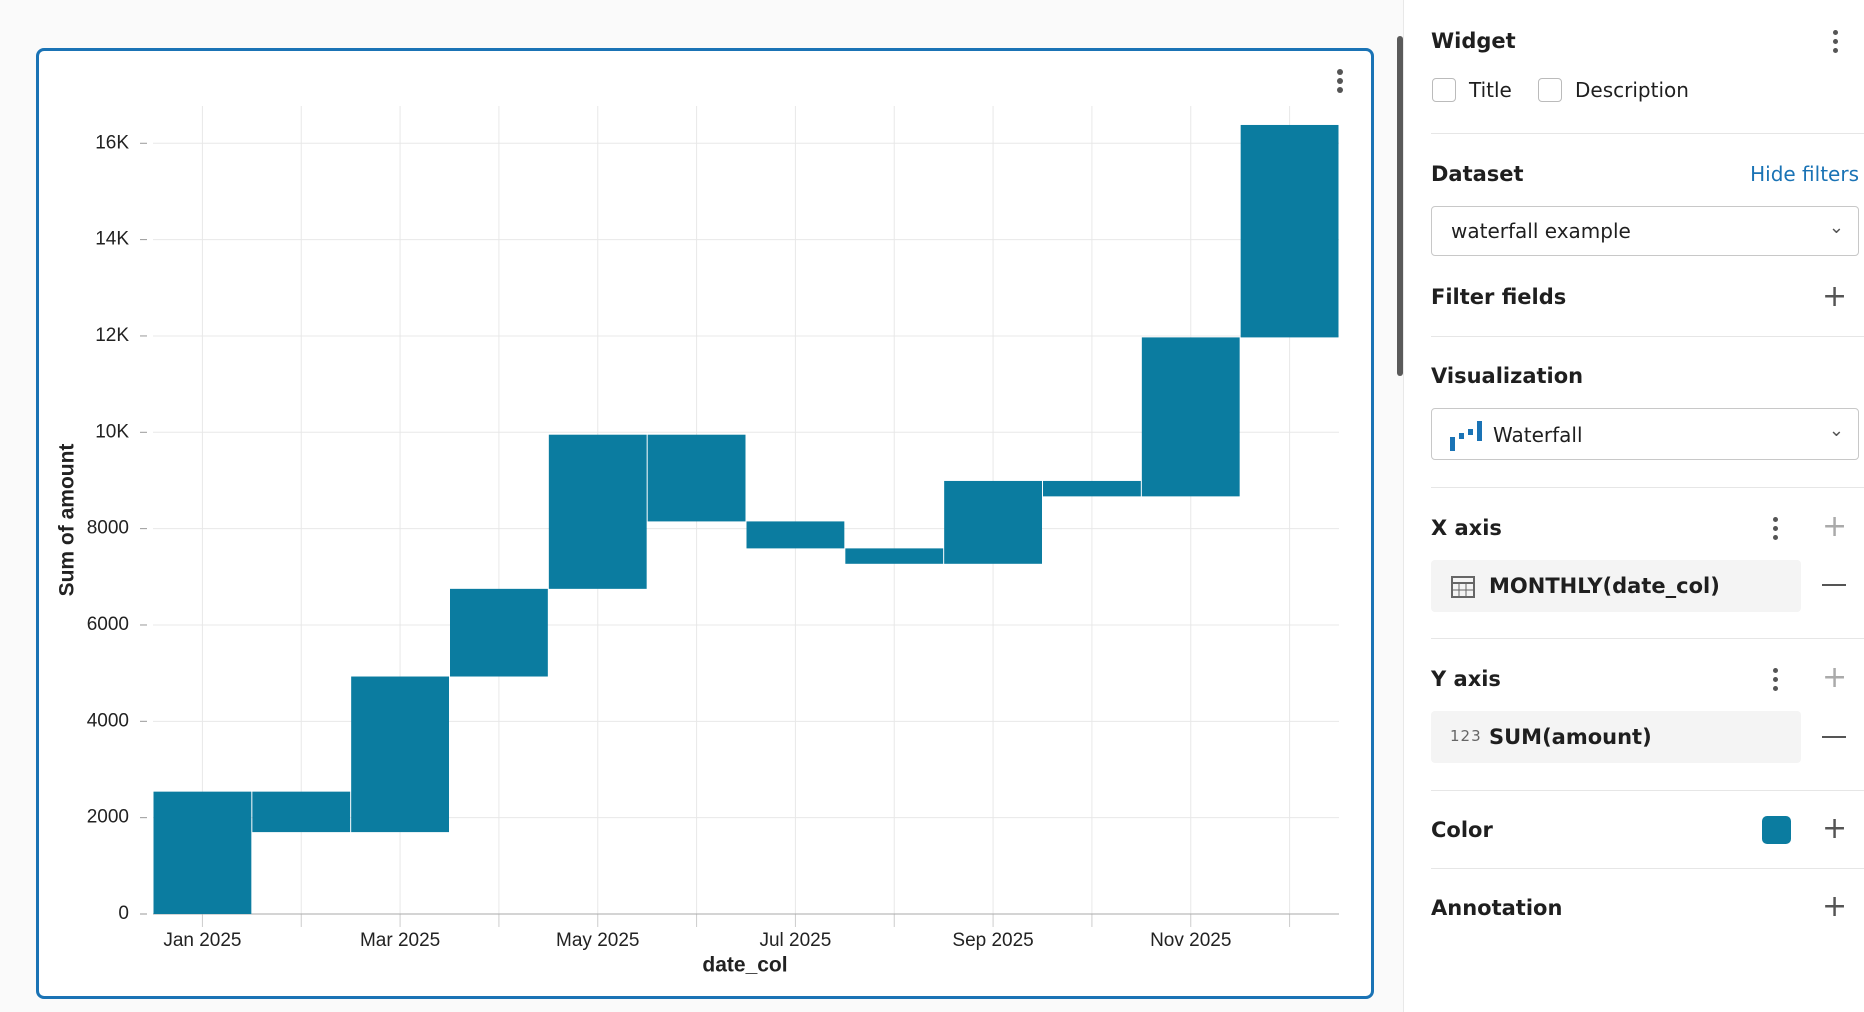 Image resolution: width=1864 pixels, height=1012 pixels. What do you see at coordinates (1604, 586) in the screenshot?
I see `field-name: MONTHLY(date_col)` at bounding box center [1604, 586].